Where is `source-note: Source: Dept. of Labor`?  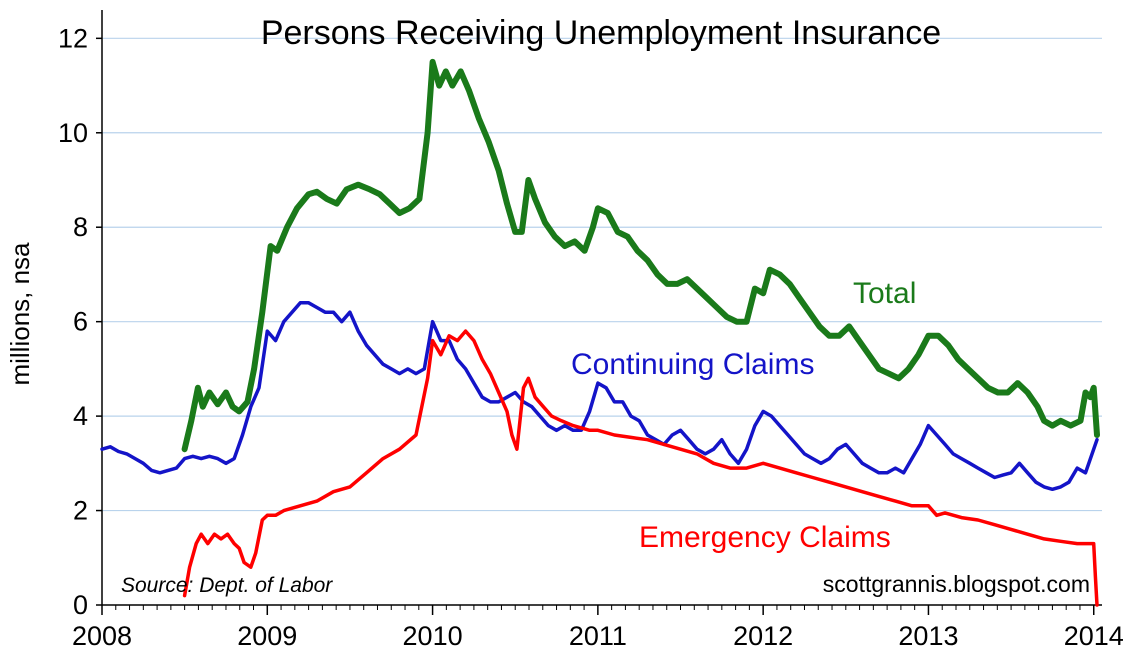
source-note: Source: Dept. of Labor is located at coordinates (227, 585).